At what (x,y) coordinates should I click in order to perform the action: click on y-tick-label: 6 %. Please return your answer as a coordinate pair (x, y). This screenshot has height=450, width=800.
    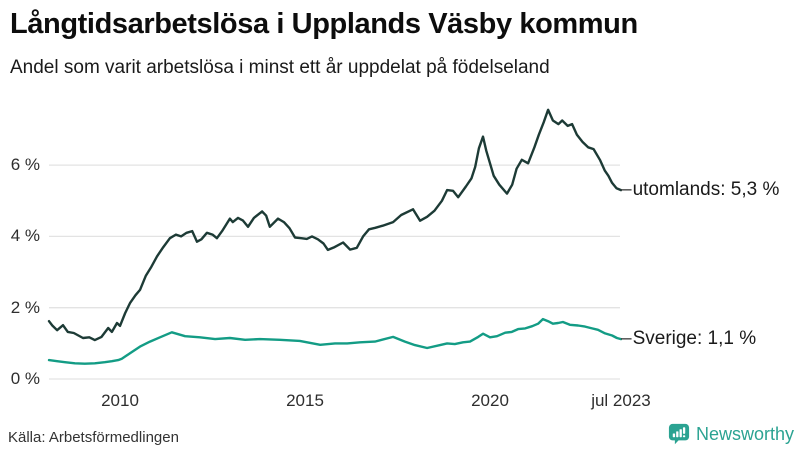
    Looking at the image, I should click on (25, 165).